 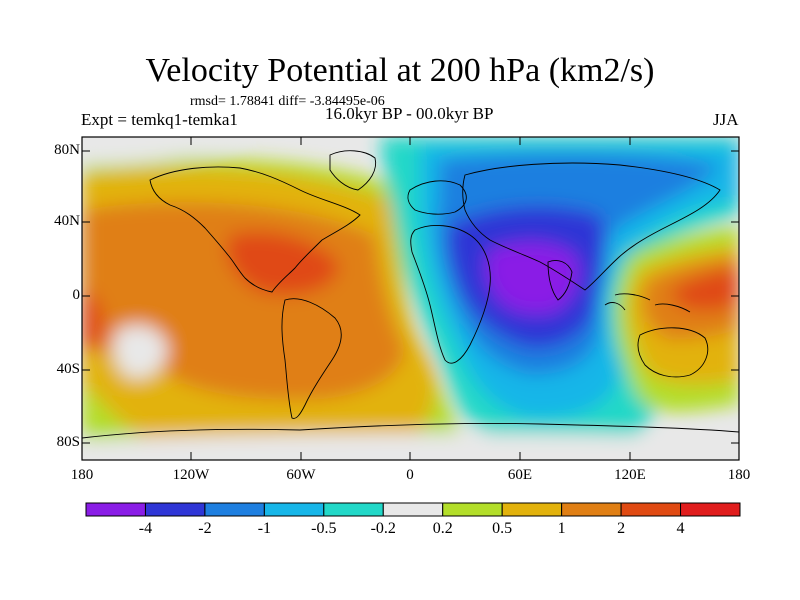 What do you see at coordinates (140, 351) in the screenshot?
I see `contour-neutral-patch-south-pacific` at bounding box center [140, 351].